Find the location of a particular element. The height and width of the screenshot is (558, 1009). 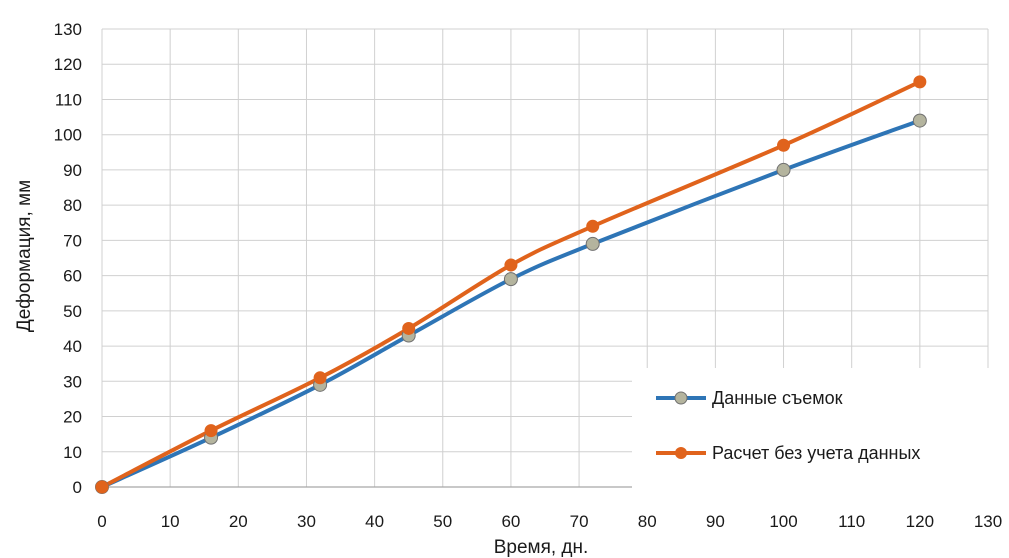

legend: Данные съемок Расчет без учета данных is located at coordinates (815, 428).